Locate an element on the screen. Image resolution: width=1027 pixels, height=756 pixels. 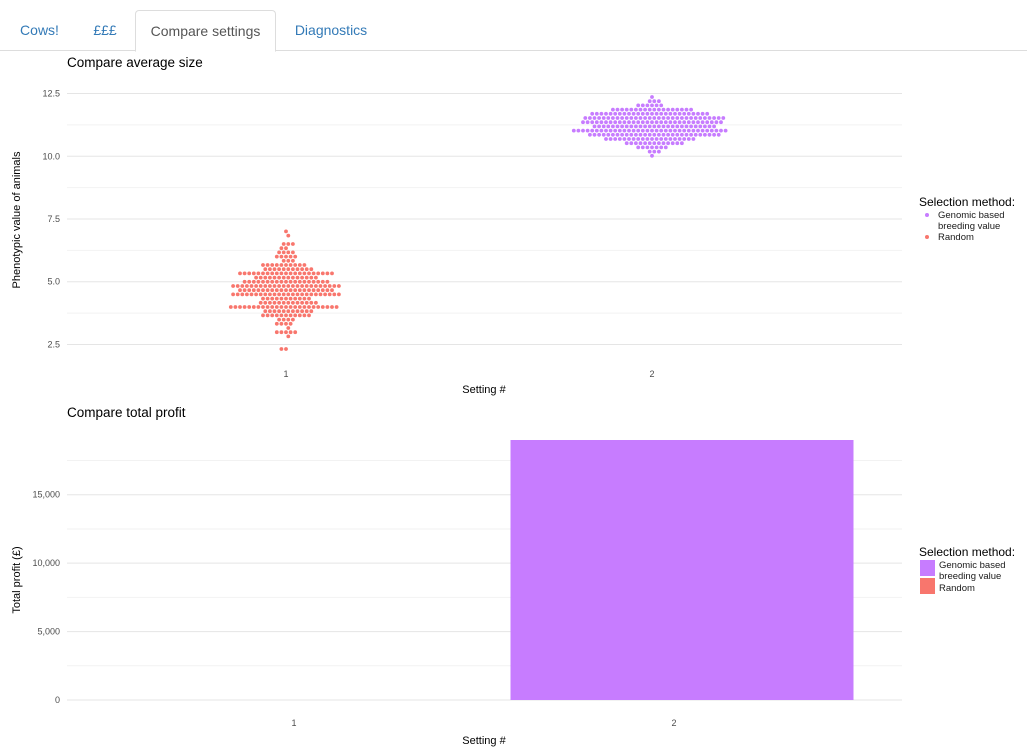
profit-legend-key-genomic is located at coordinates (927, 568).